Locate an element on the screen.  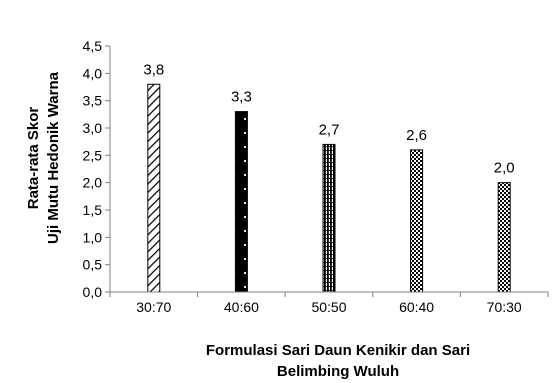
y-tick-label: 2,0 is located at coordinates (93, 183).